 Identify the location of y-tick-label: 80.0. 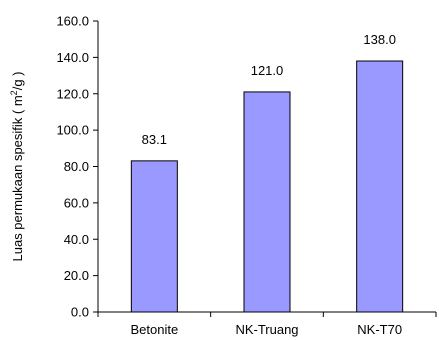
(76, 166).